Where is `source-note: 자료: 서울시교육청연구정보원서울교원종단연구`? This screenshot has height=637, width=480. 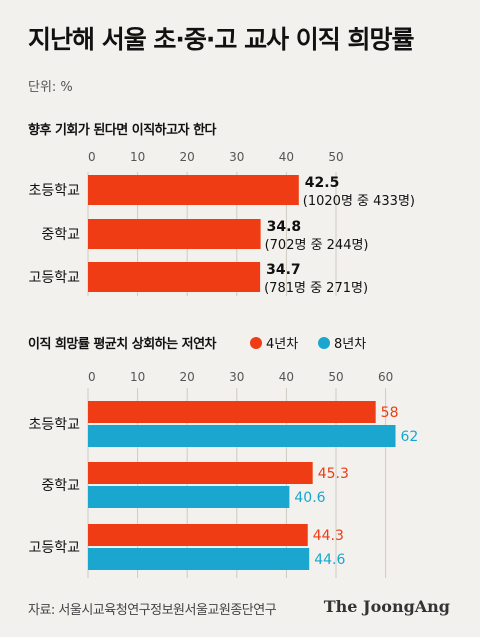 source-note: 자료: 서울시교육청연구정보원서울교원종단연구 is located at coordinates (152, 610).